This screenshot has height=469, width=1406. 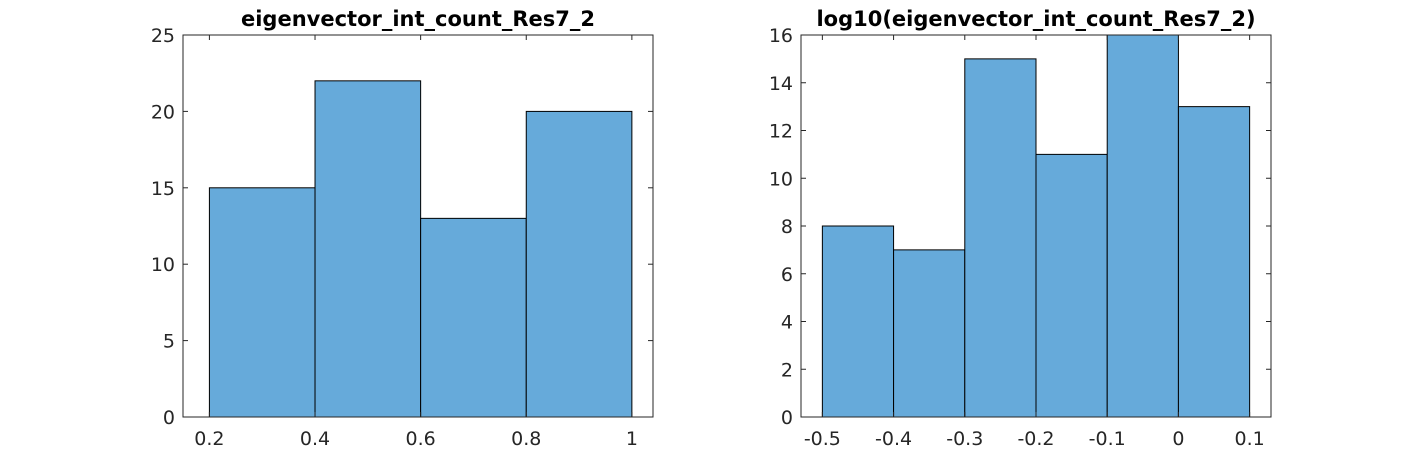 What do you see at coordinates (421, 439) in the screenshot?
I see `x-tick-label: 0.6` at bounding box center [421, 439].